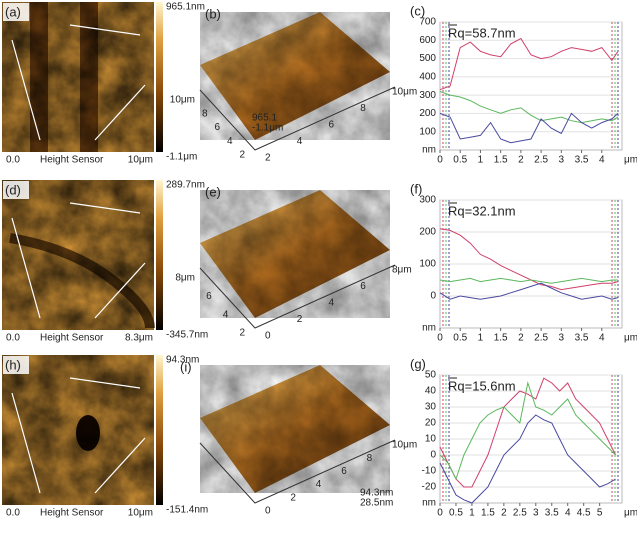 The image size is (637, 536). Describe the element at coordinates (268, 511) in the screenshot. I see `axis-3d-label: 0` at that location.